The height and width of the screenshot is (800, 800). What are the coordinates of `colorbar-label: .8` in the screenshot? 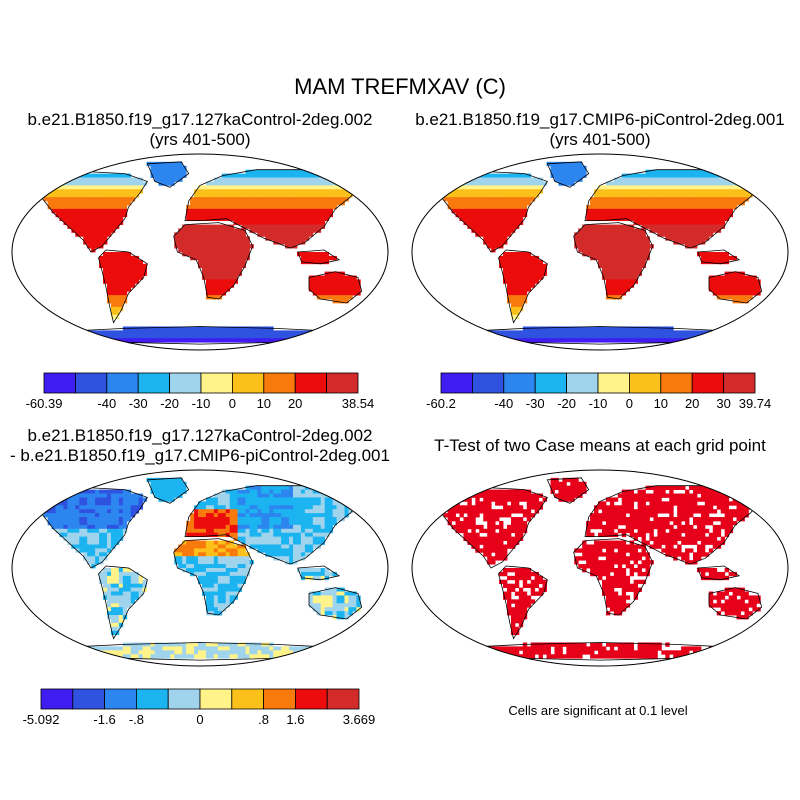 It's located at (263, 719).